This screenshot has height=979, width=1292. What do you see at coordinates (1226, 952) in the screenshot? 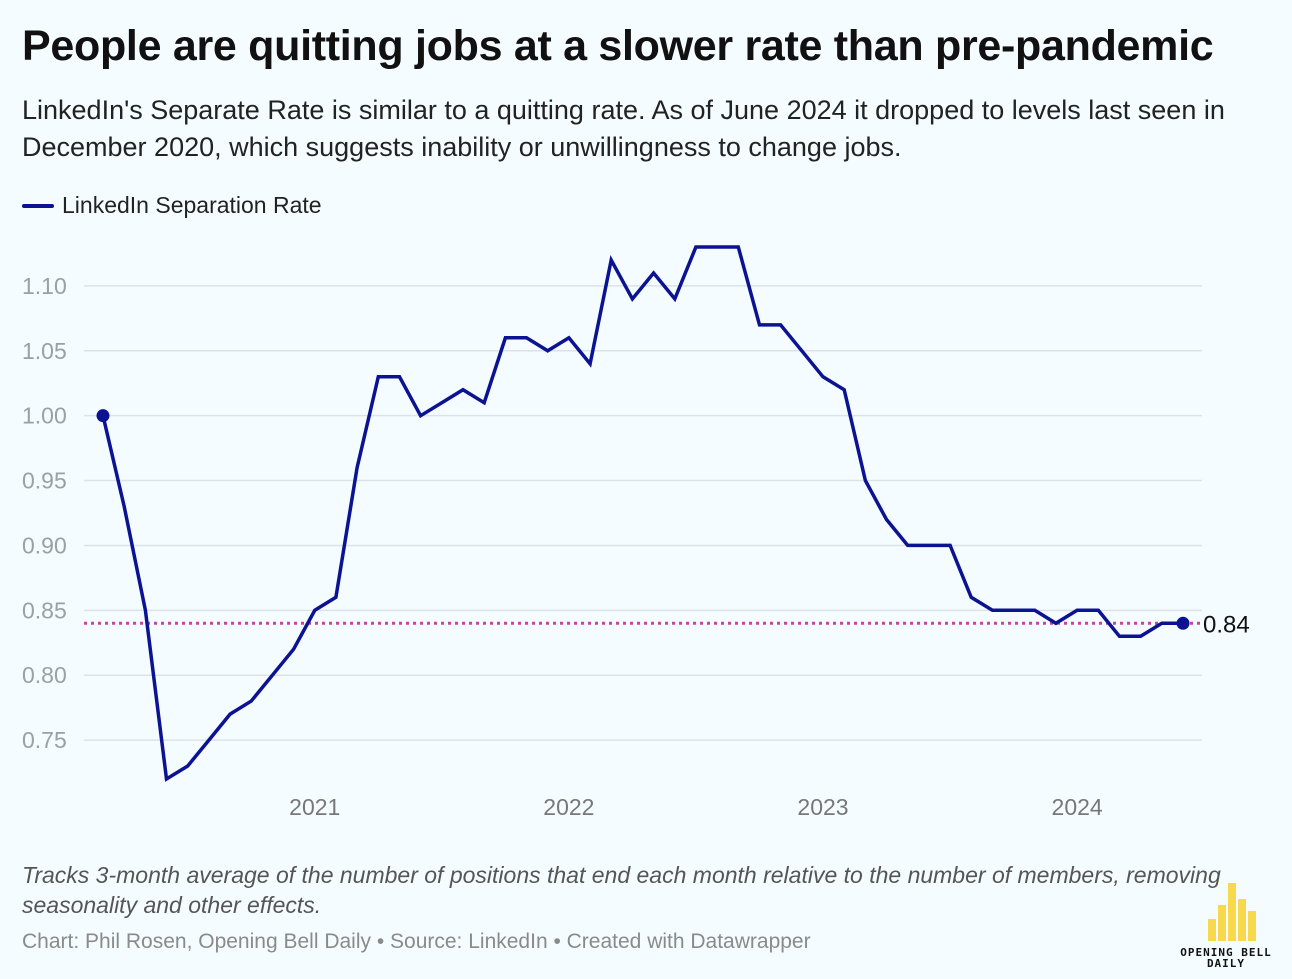
I see `logo-line1: OPENING BELL` at bounding box center [1226, 952].